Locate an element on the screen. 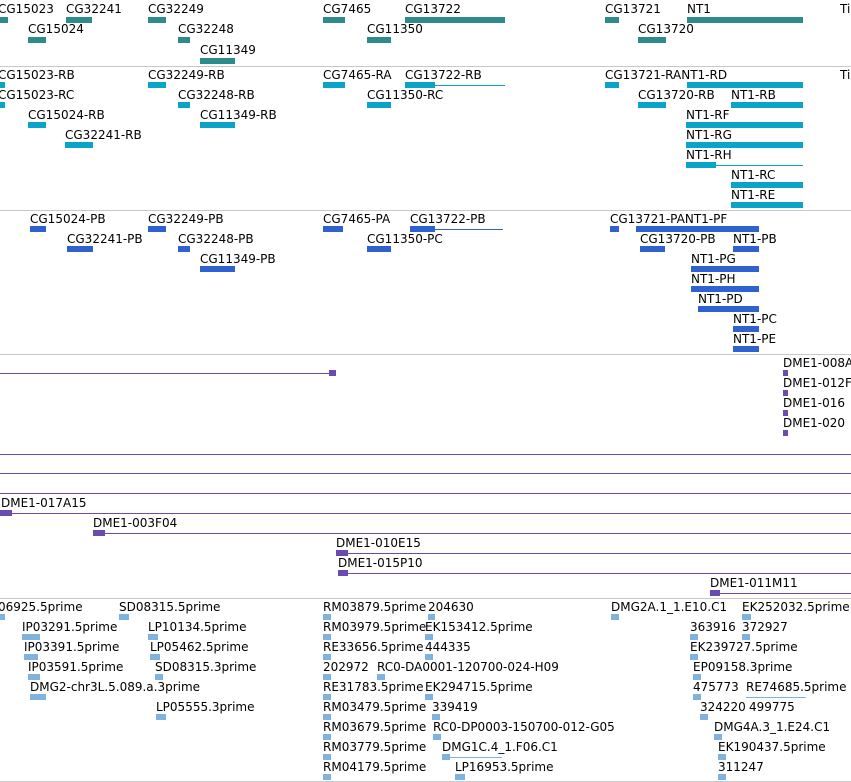 The height and width of the screenshot is (782, 851). gene-label: CG15023 is located at coordinates (27, 9).